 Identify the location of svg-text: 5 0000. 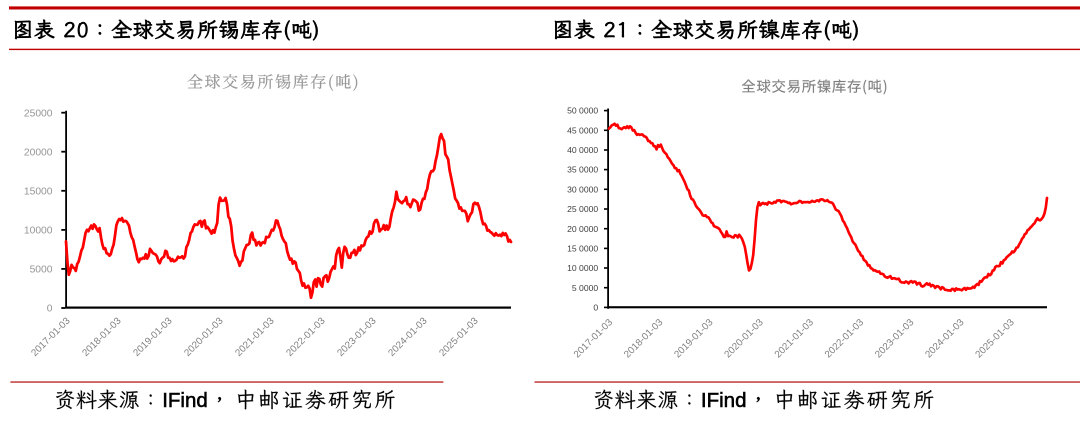
(585, 288).